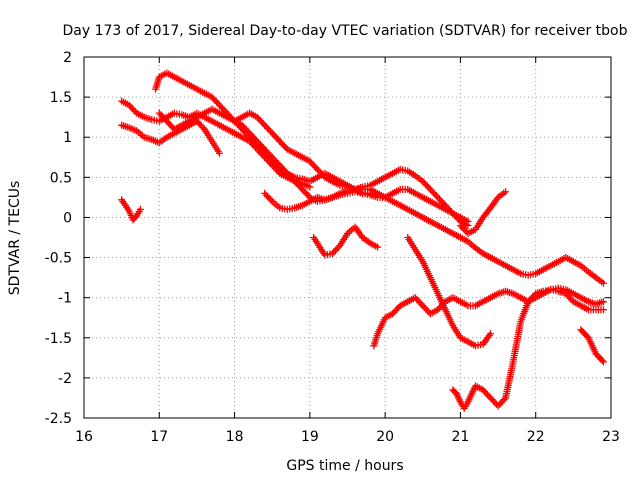  Describe the element at coordinates (65, 379) in the screenshot. I see `y-tick-label: -2` at that location.